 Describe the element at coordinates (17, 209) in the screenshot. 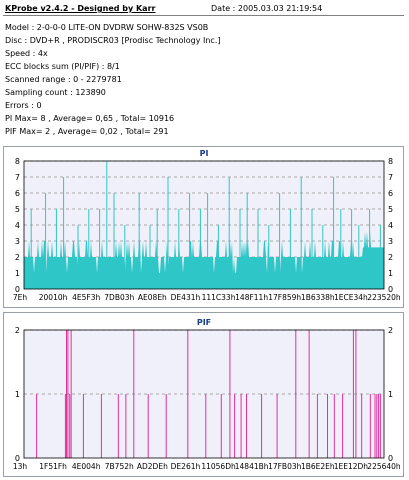

I see `y-tick-label-left: 5` at that location.